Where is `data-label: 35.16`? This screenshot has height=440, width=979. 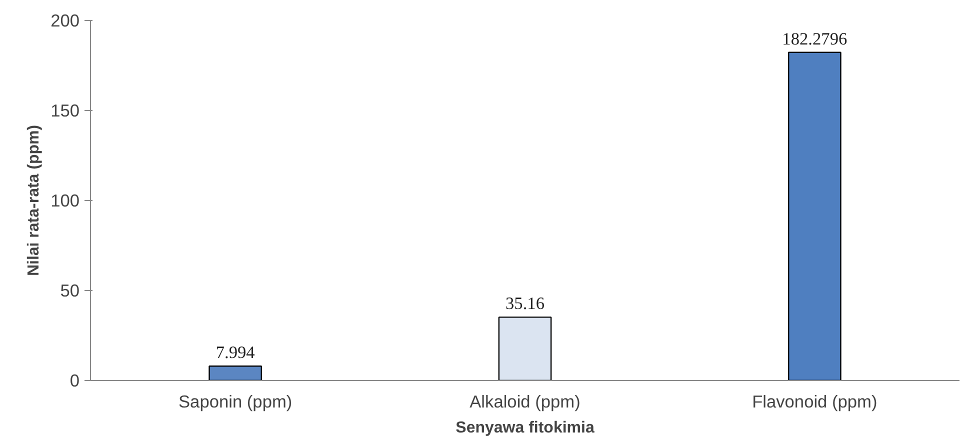
data-label: 35.16 is located at coordinates (525, 304).